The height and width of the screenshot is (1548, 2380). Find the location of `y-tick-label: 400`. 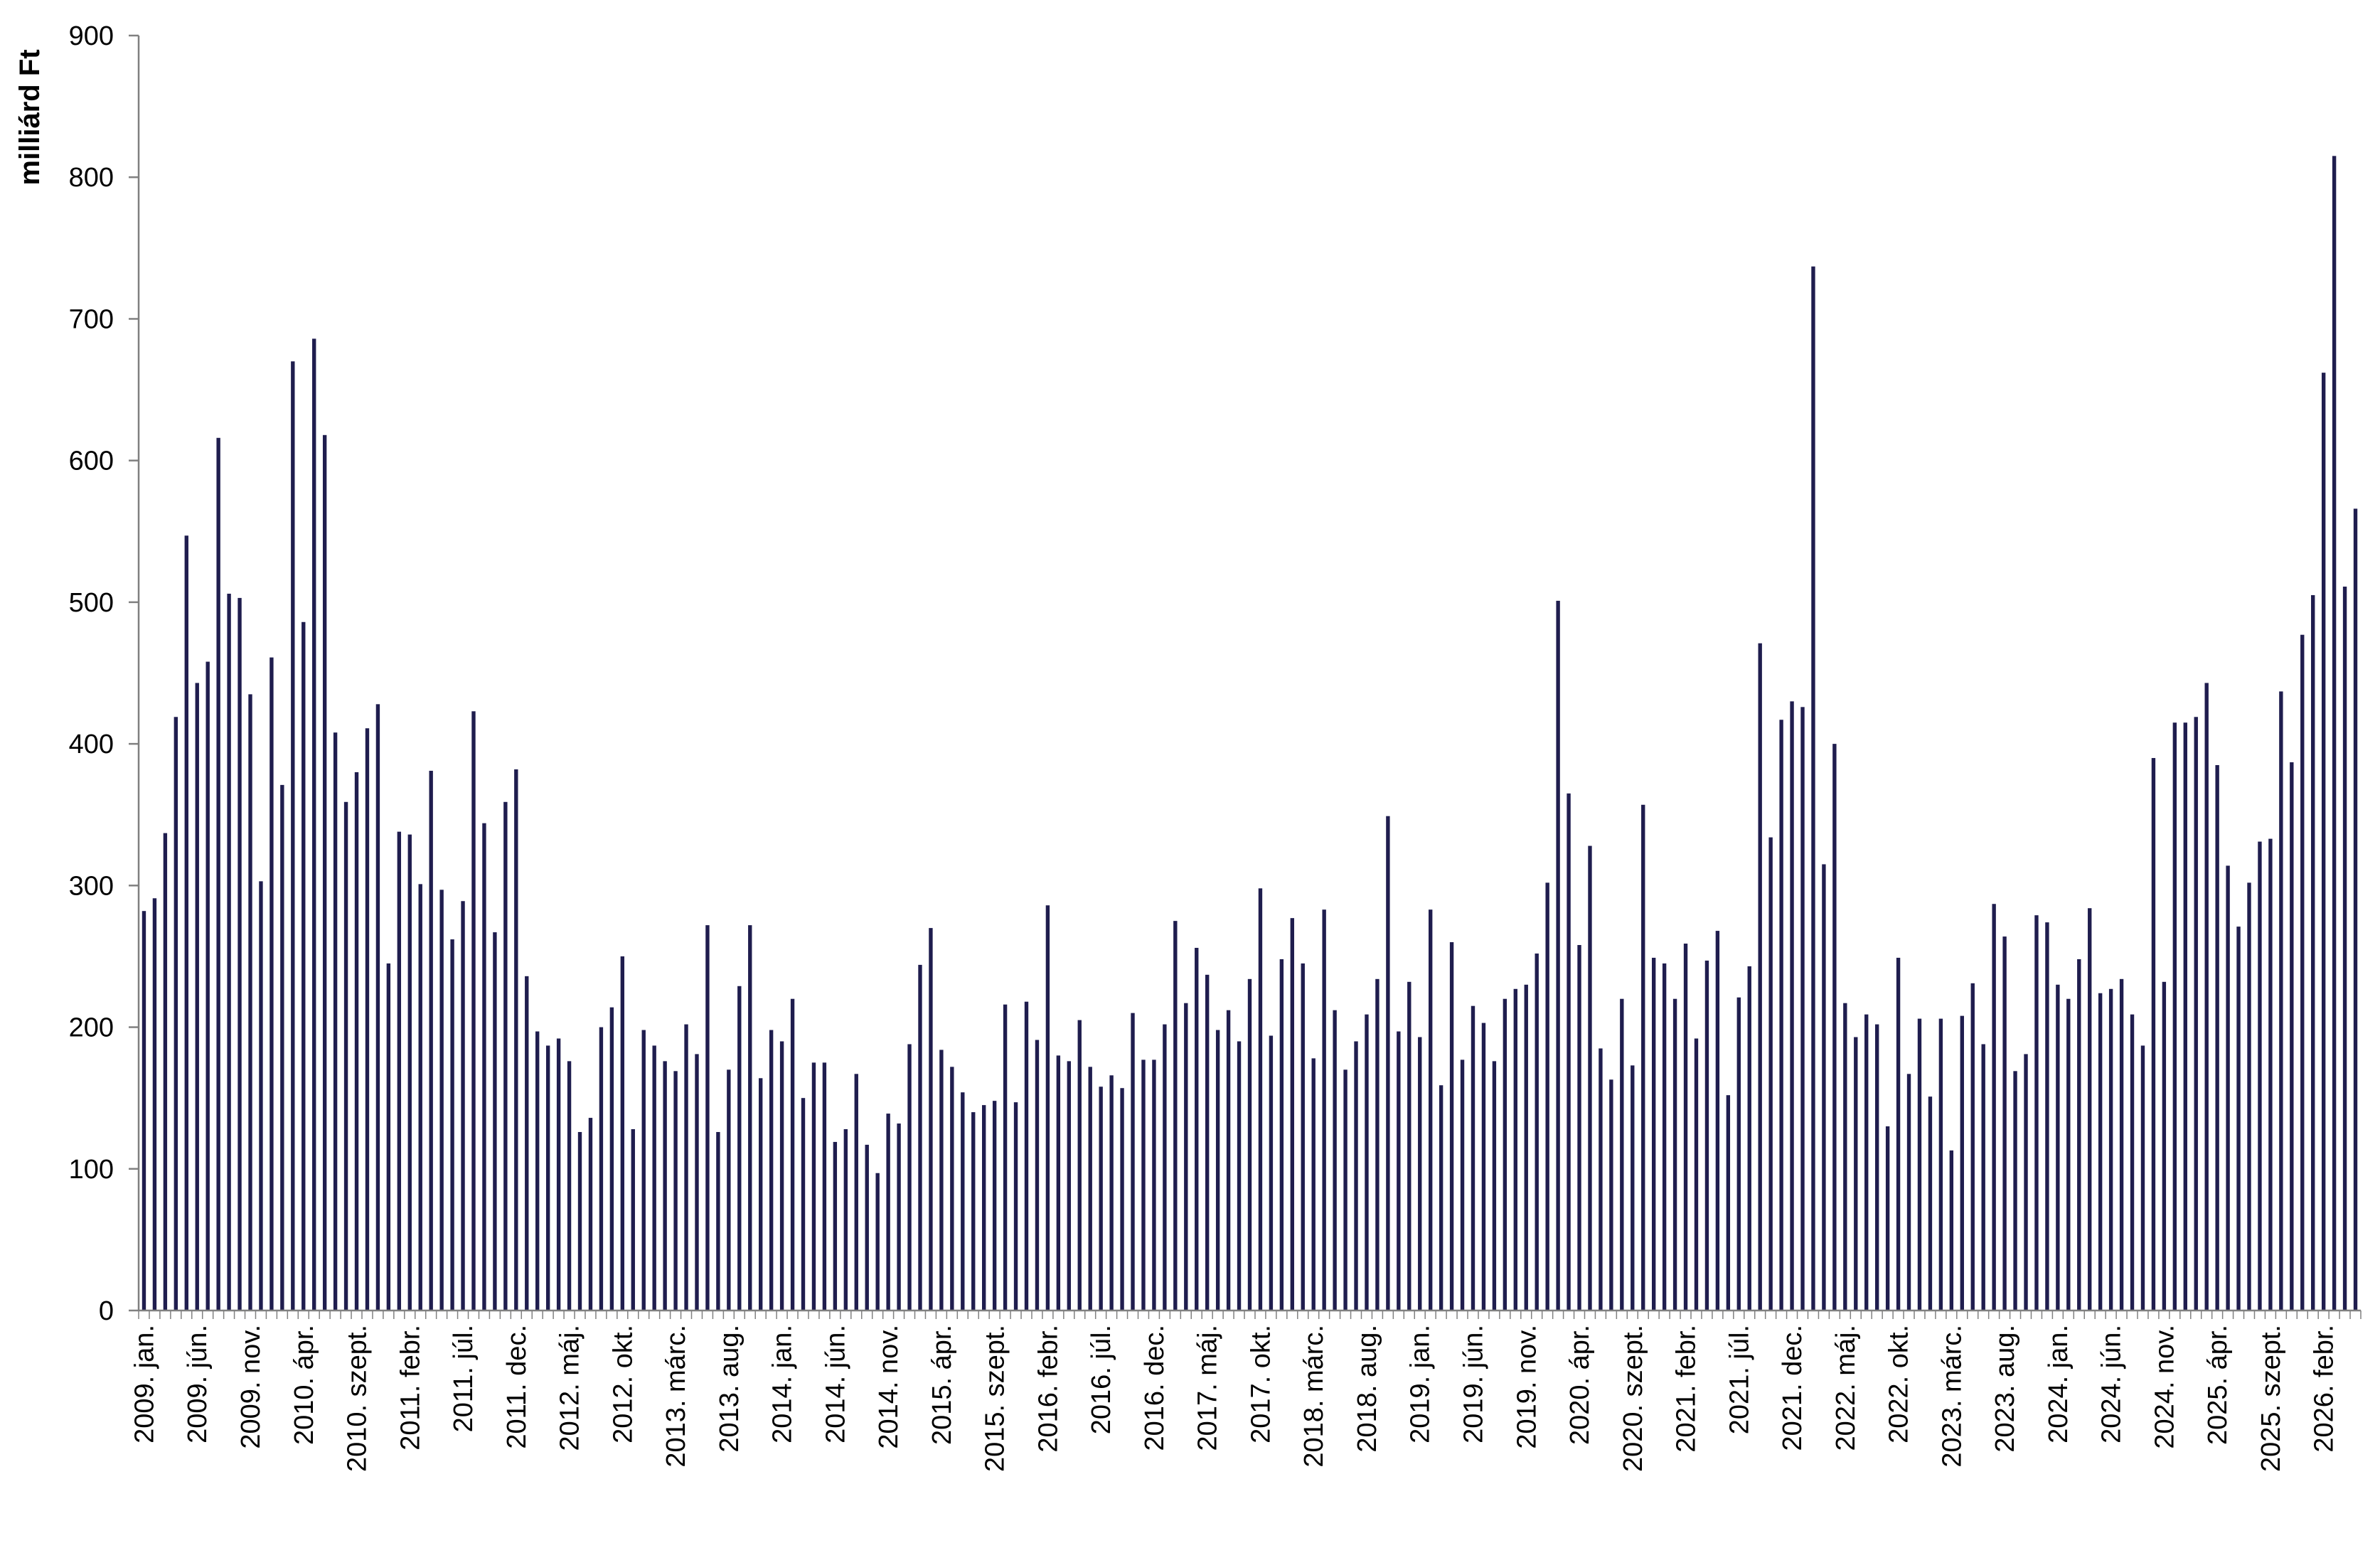

y-tick-label: 400 is located at coordinates (92, 745).